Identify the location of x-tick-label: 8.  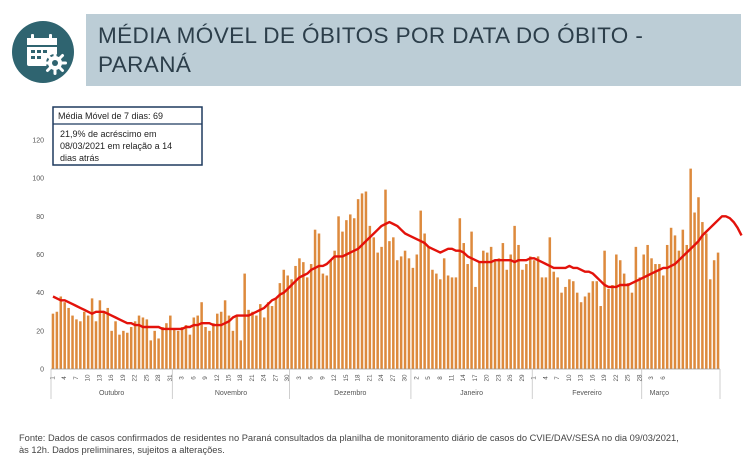
(440, 378).